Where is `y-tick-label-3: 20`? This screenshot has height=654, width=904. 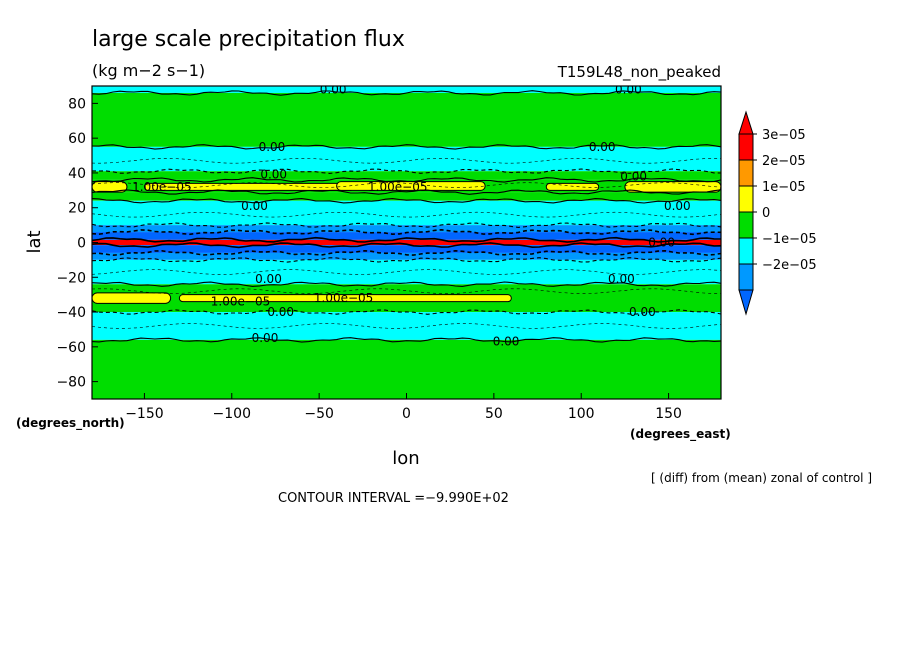 y-tick-label-3: 20 is located at coordinates (77, 209).